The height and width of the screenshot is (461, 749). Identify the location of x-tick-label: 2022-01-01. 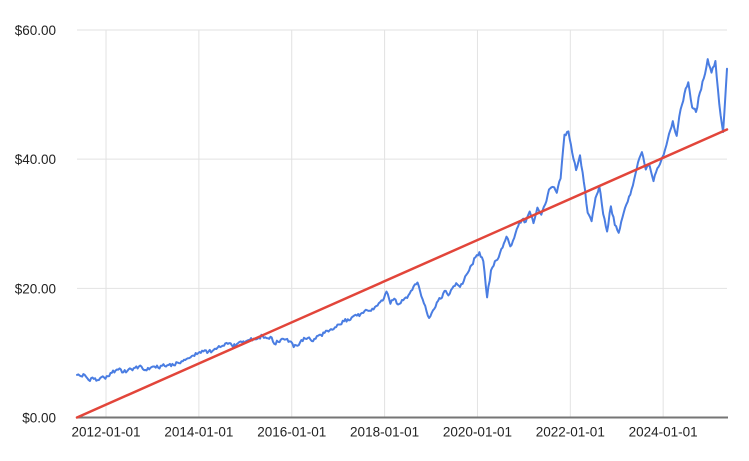
(570, 432).